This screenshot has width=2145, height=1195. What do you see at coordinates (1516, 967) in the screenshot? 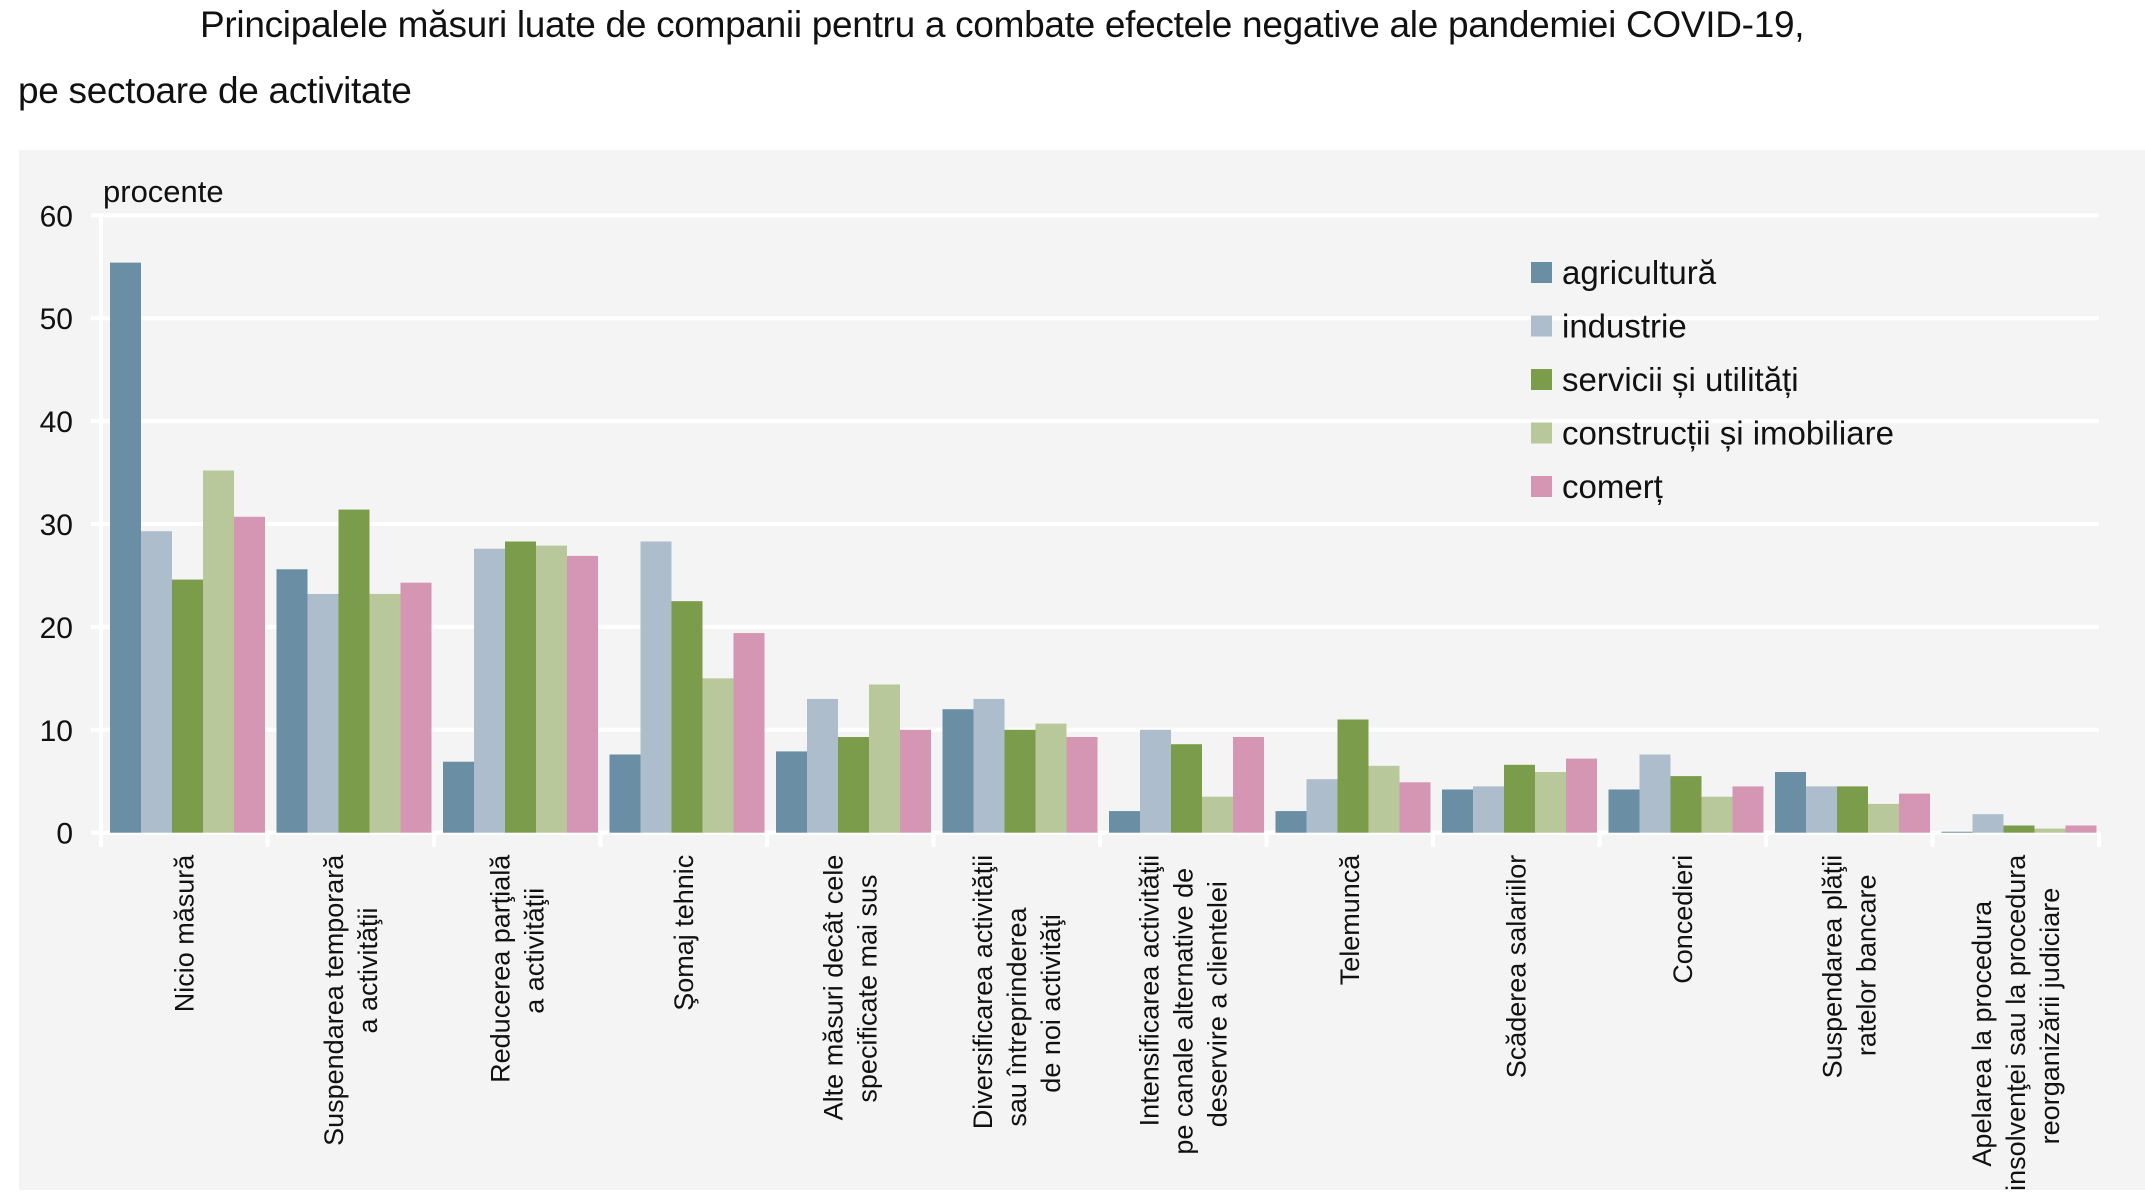
I see `x-category-label: Scăderea salariilor` at bounding box center [1516, 967].